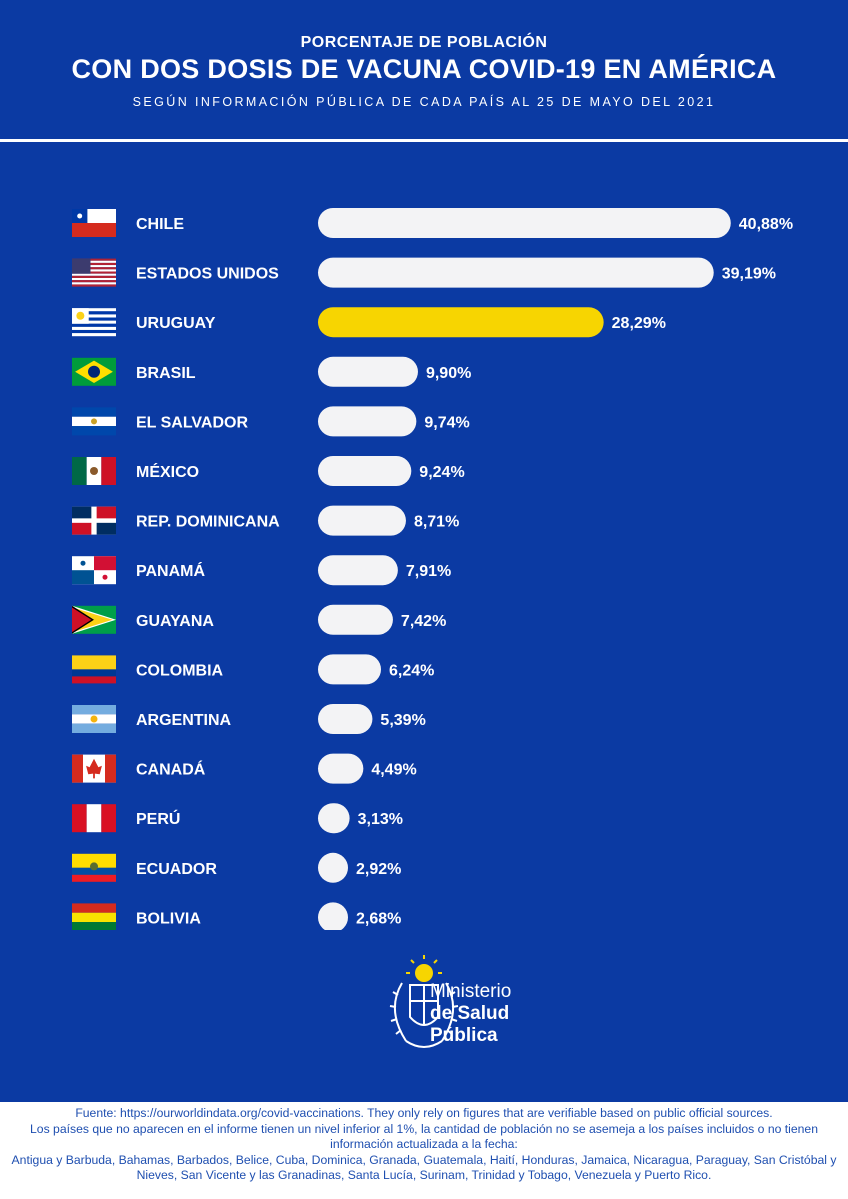 This screenshot has height=1199, width=848. Describe the element at coordinates (94, 570) in the screenshot. I see `panama-flag-icon` at that location.